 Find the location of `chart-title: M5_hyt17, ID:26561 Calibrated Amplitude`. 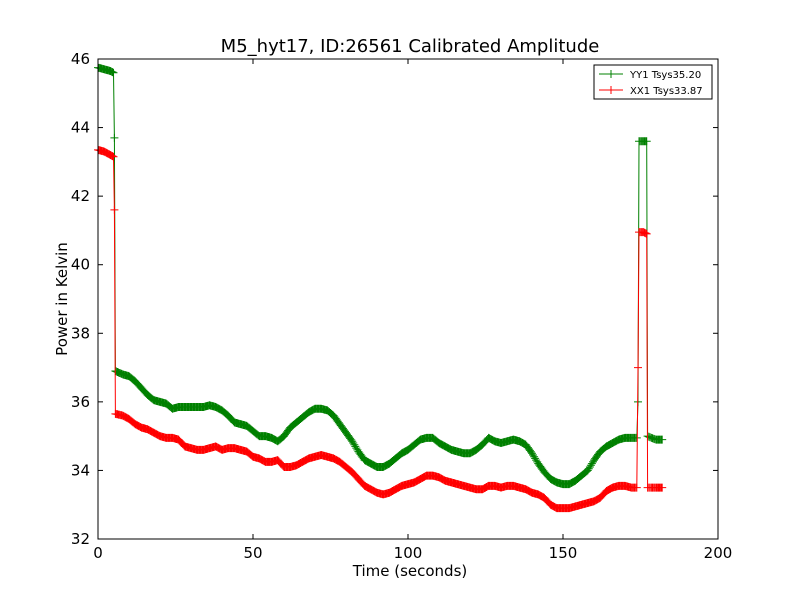

chart-title: M5_hyt17, ID:26561 Calibrated Amplitude is located at coordinates (410, 46).